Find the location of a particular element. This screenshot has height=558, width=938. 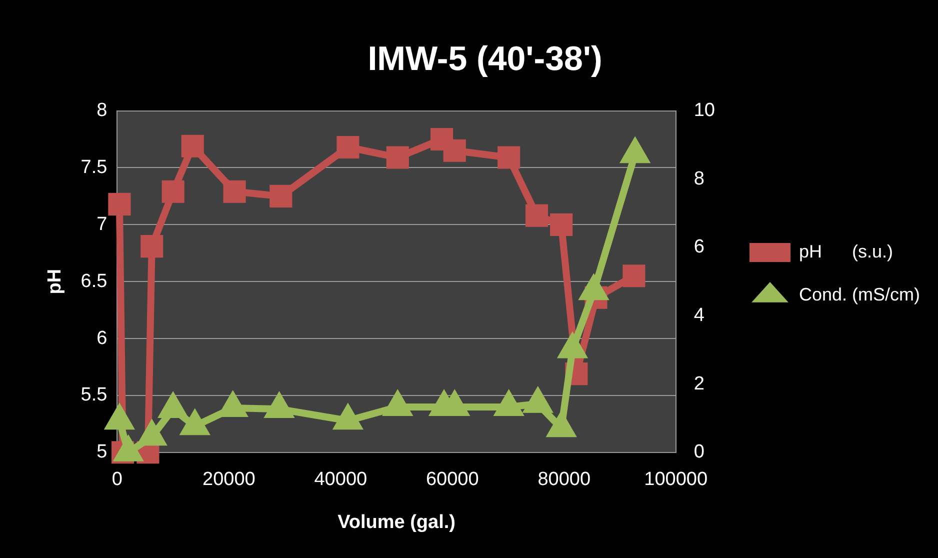

x-tick-label: 0 is located at coordinates (117, 479).